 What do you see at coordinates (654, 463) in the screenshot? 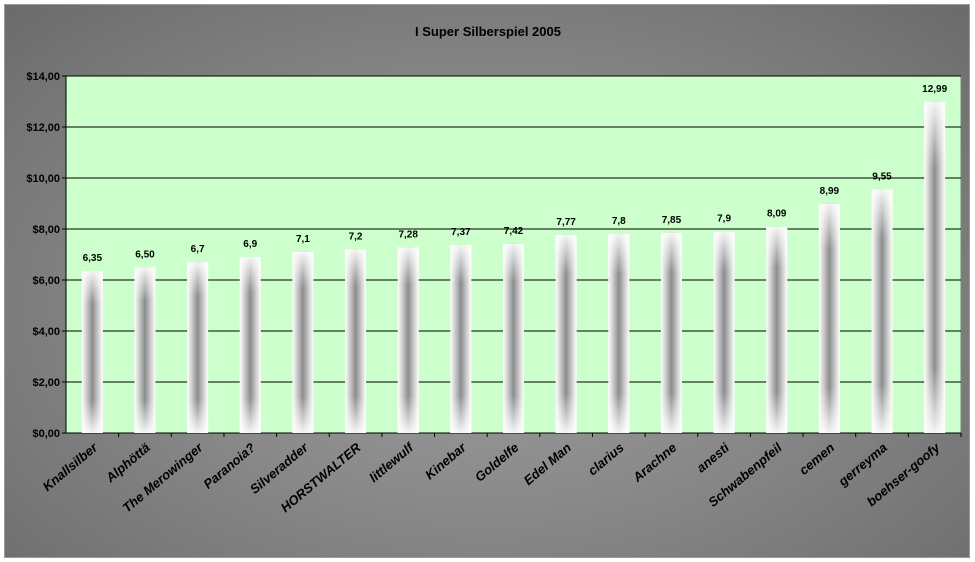
I see `category-label: Arachne` at bounding box center [654, 463].